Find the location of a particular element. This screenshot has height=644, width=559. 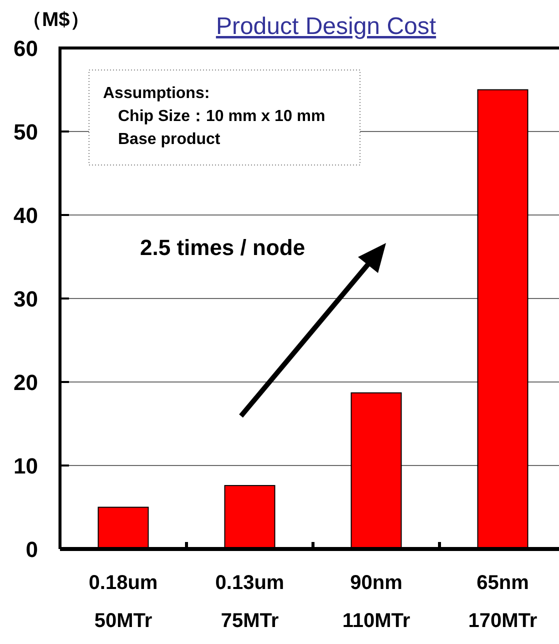

y-tick-label: 0 is located at coordinates (32, 549).